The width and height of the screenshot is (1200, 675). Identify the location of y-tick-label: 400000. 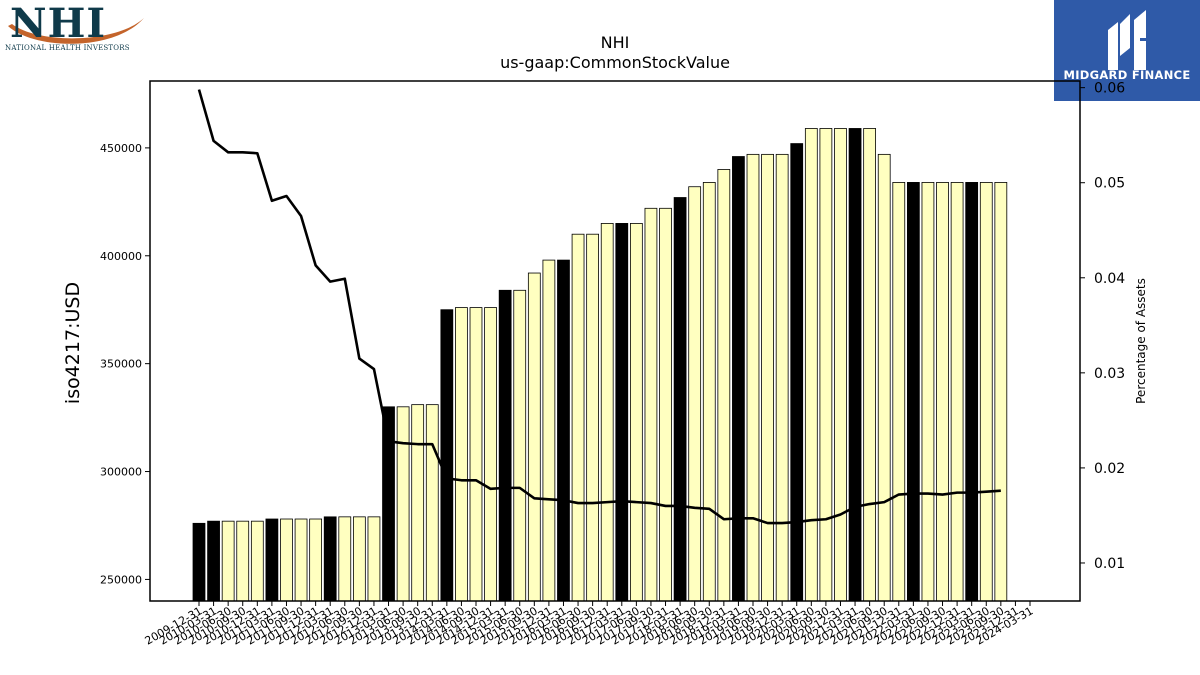
(121, 256).